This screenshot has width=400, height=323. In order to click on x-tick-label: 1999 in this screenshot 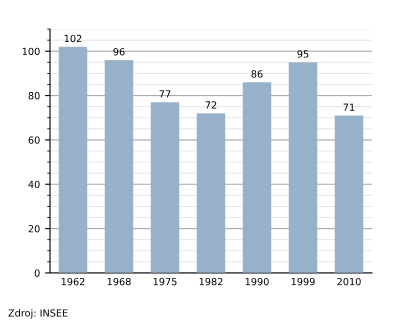, I will do `click(303, 282)`.